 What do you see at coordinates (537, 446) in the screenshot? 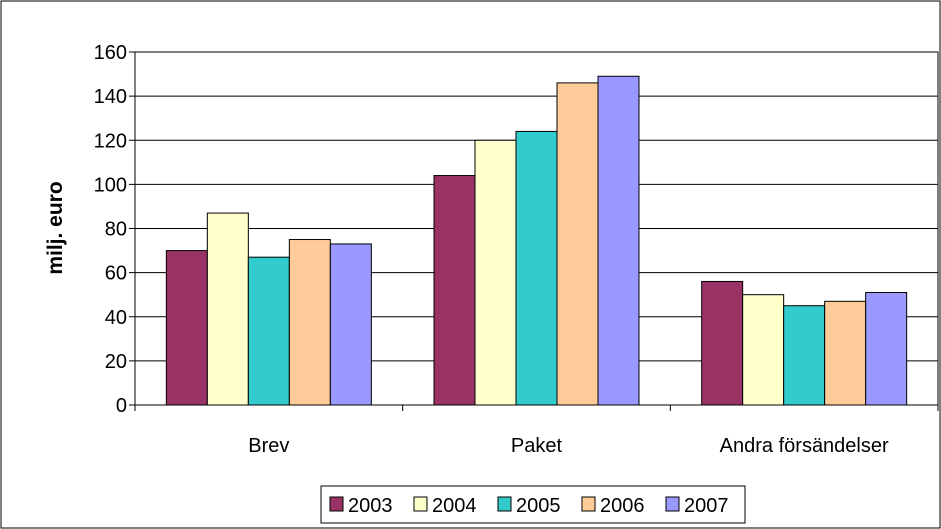
I see `x-category-label: Paket` at bounding box center [537, 446].